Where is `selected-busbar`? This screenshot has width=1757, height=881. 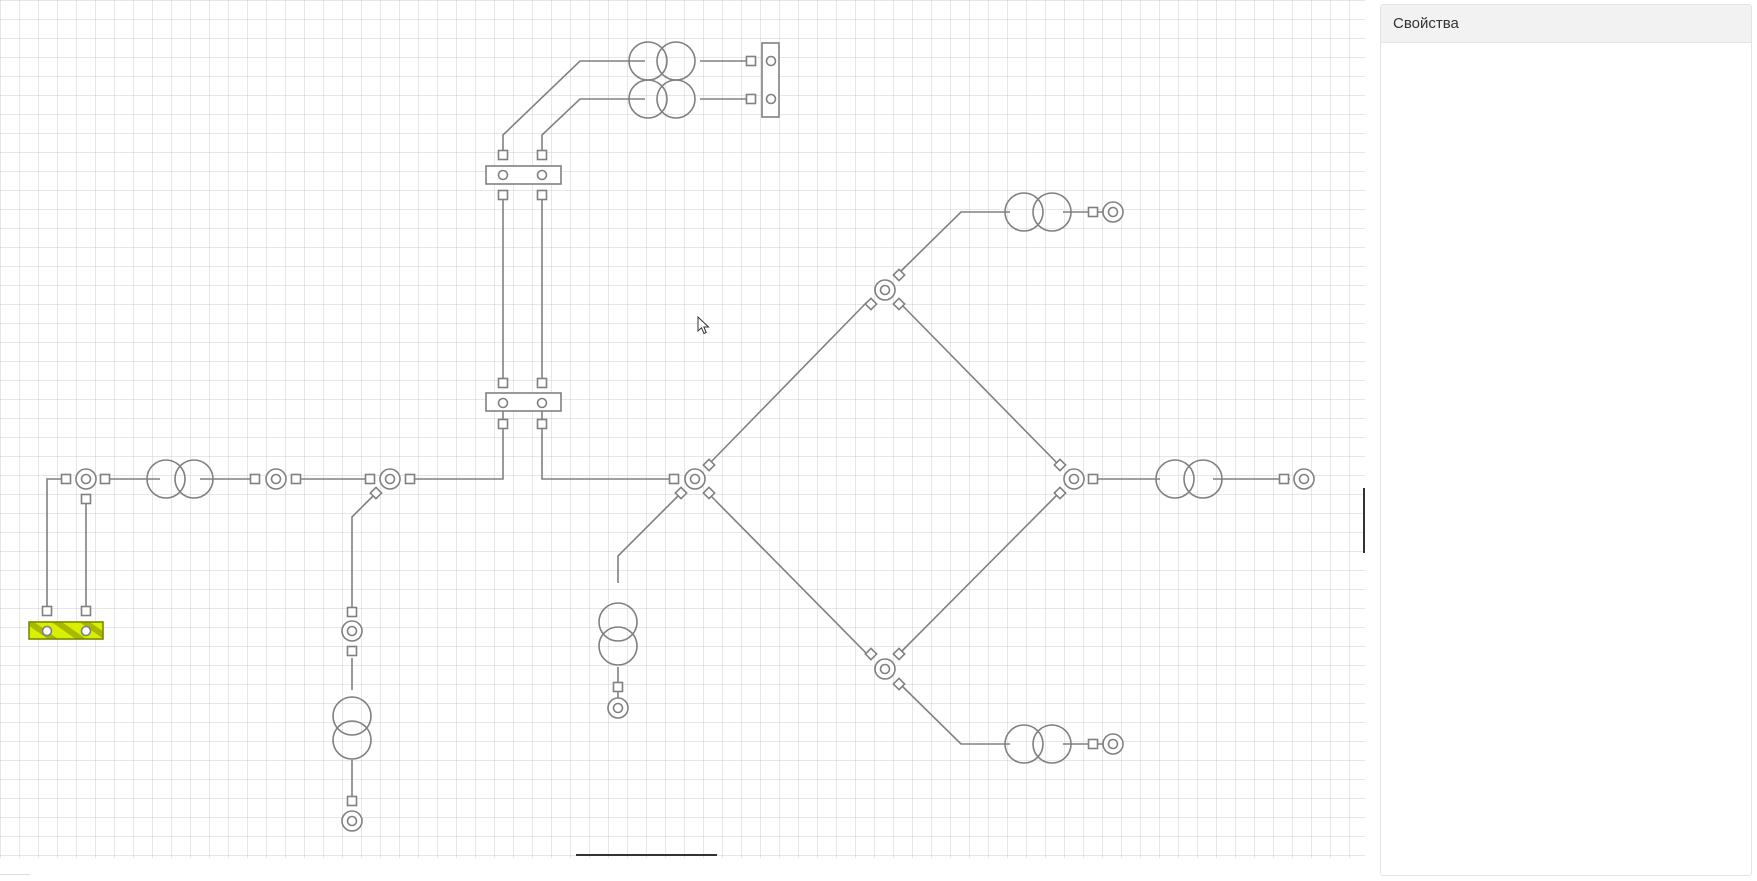 selected-busbar is located at coordinates (66, 630).